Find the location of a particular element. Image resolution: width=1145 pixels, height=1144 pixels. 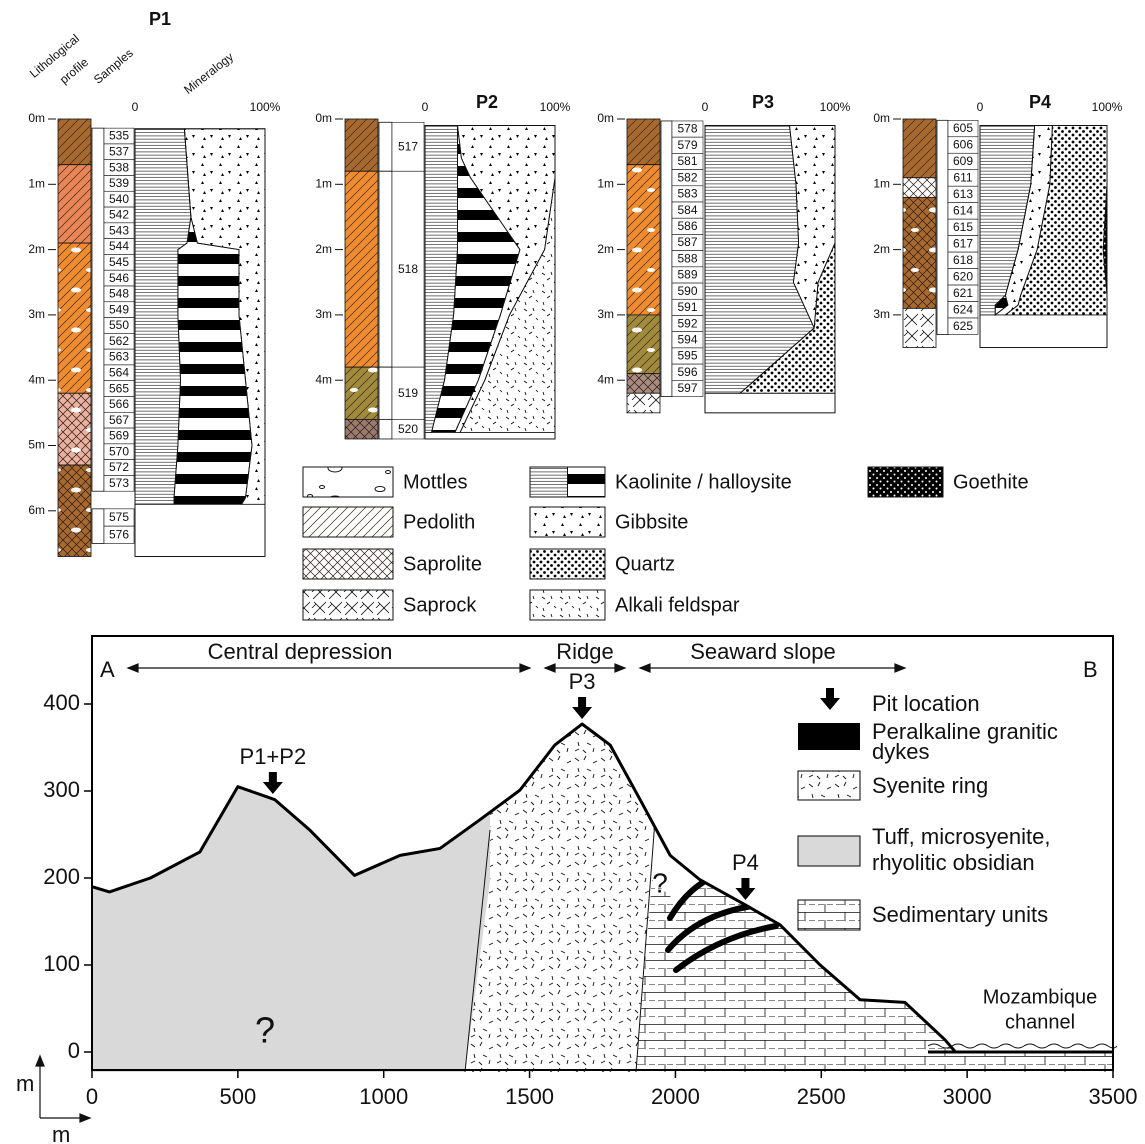

y-tick-label: 100 is located at coordinates (61, 963).